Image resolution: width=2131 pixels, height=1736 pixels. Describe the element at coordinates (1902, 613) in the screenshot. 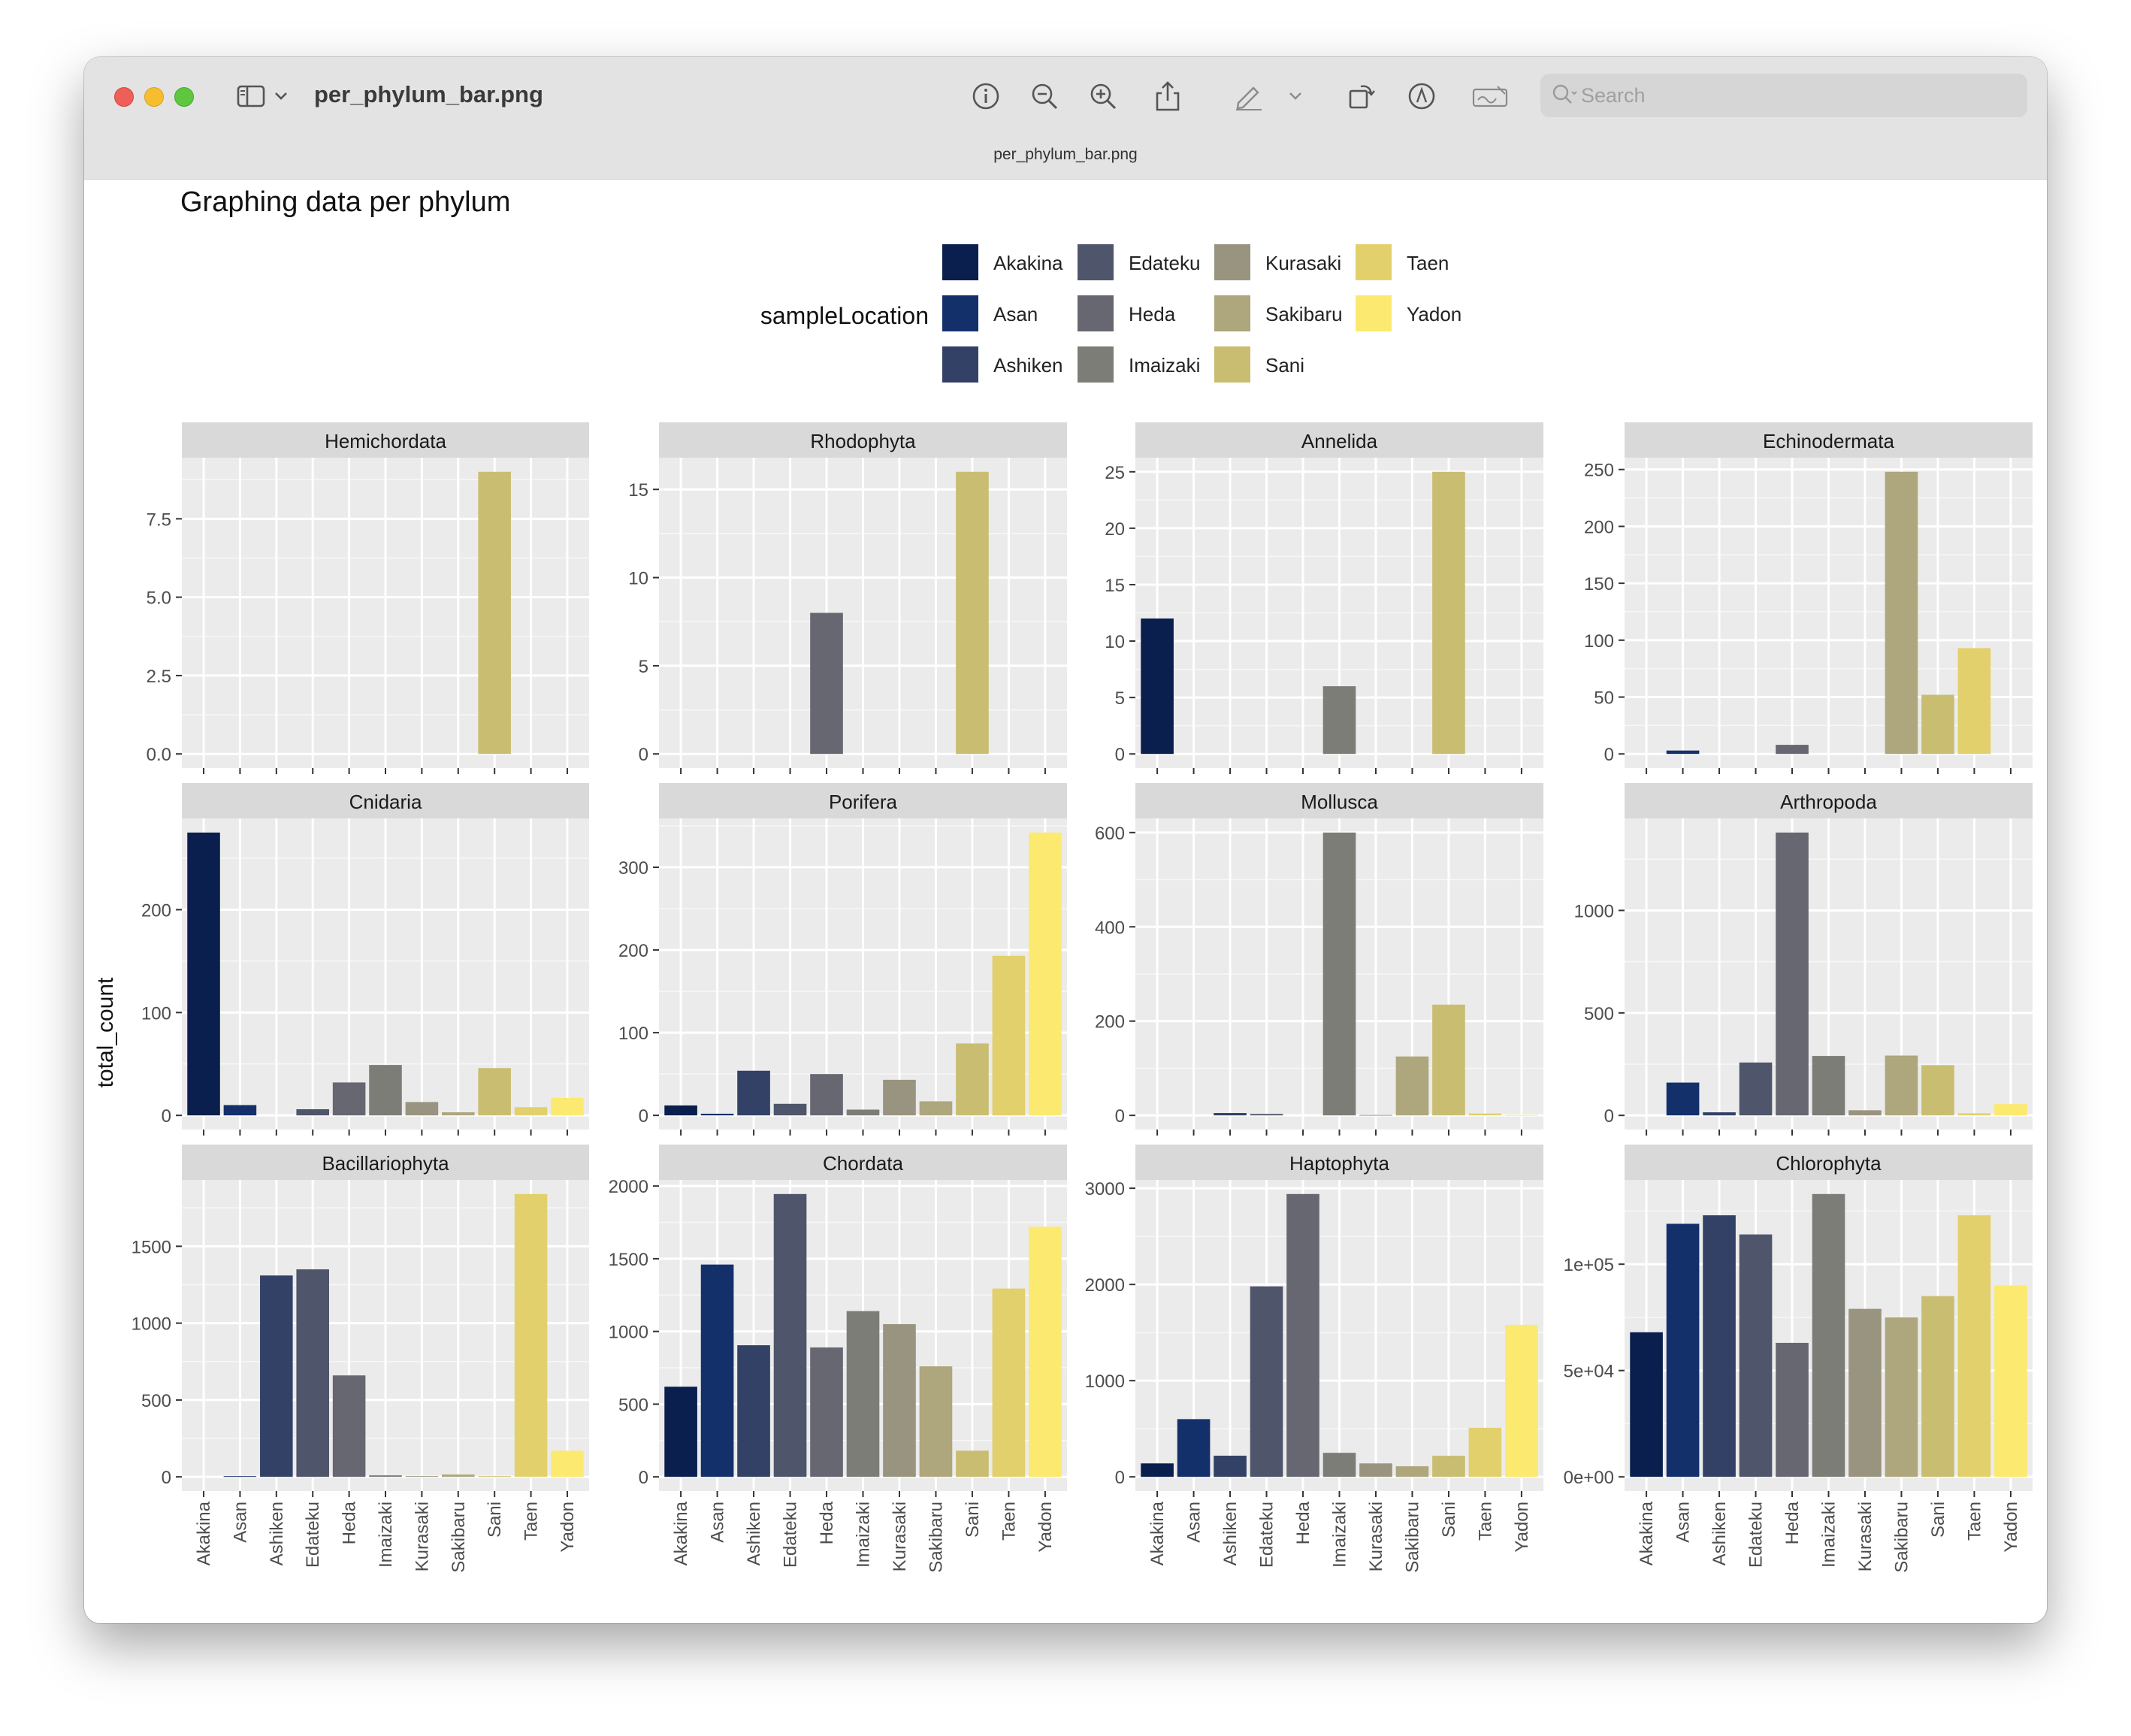

I see `bar-echinodermata-sakibaru` at that location.